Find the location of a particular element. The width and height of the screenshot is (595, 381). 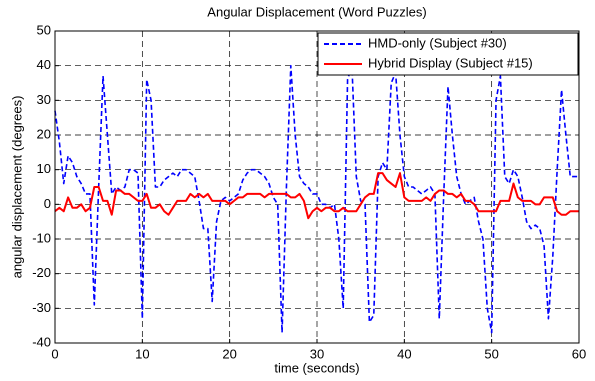

chart-title: Angular Displacement (Word Puzzles) is located at coordinates (316, 11).